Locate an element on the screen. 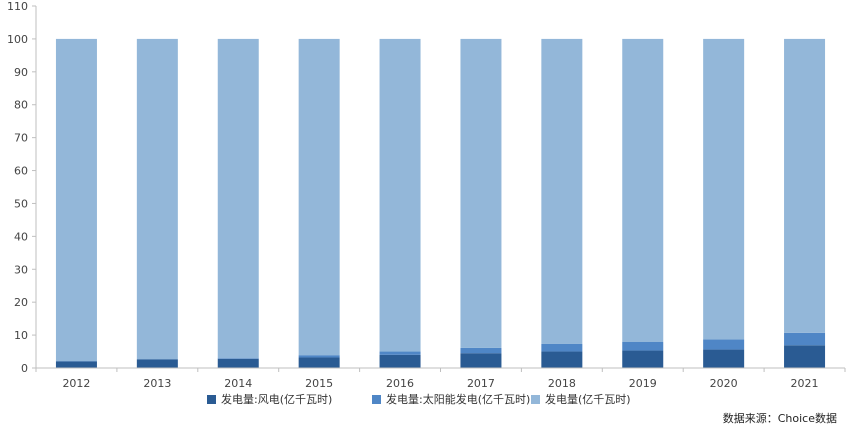 The image size is (865, 432). legend: 发电量:风电(亿千瓦时) 发电量:太阳能发电(亿千瓦时) 发电量(亿千瓦时) is located at coordinates (419, 399).